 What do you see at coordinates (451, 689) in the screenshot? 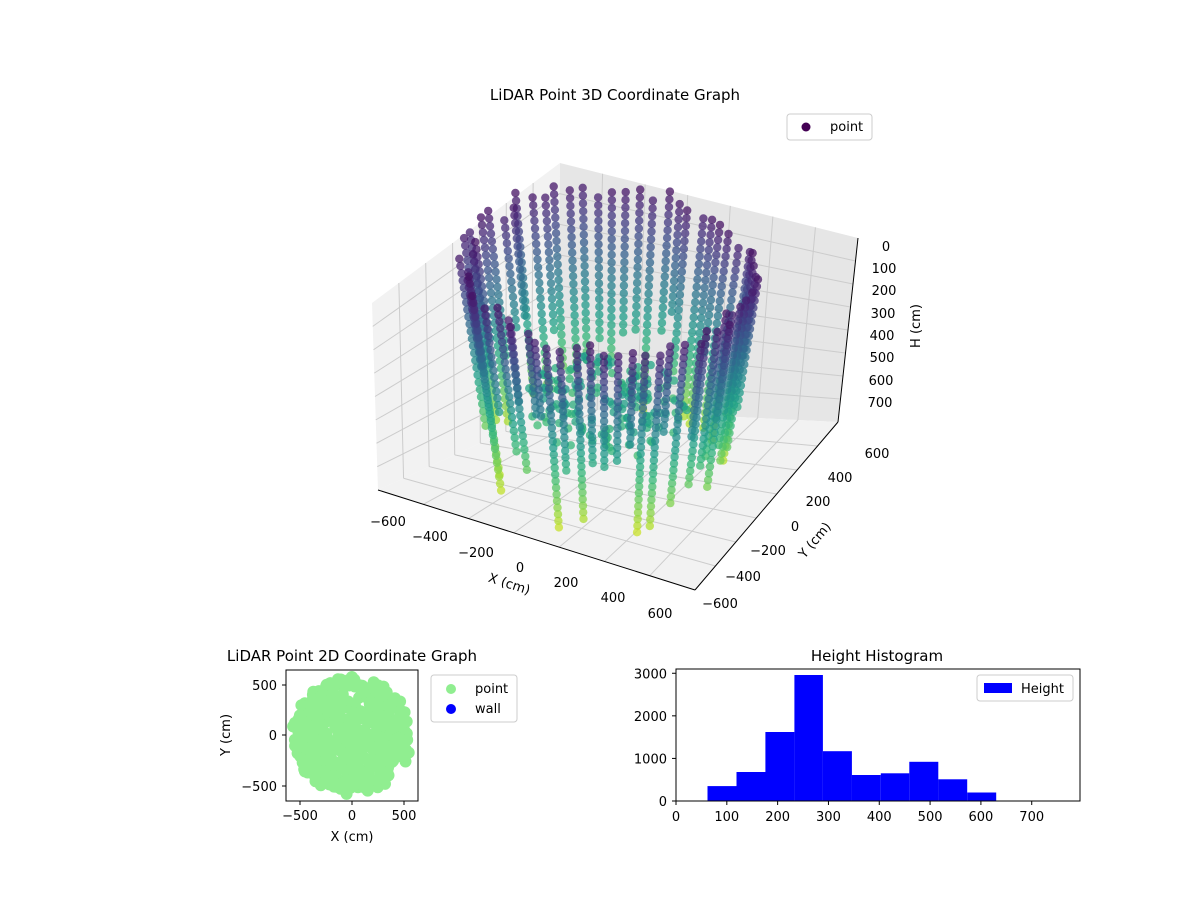
I see `legend-2d-point-marker` at bounding box center [451, 689].